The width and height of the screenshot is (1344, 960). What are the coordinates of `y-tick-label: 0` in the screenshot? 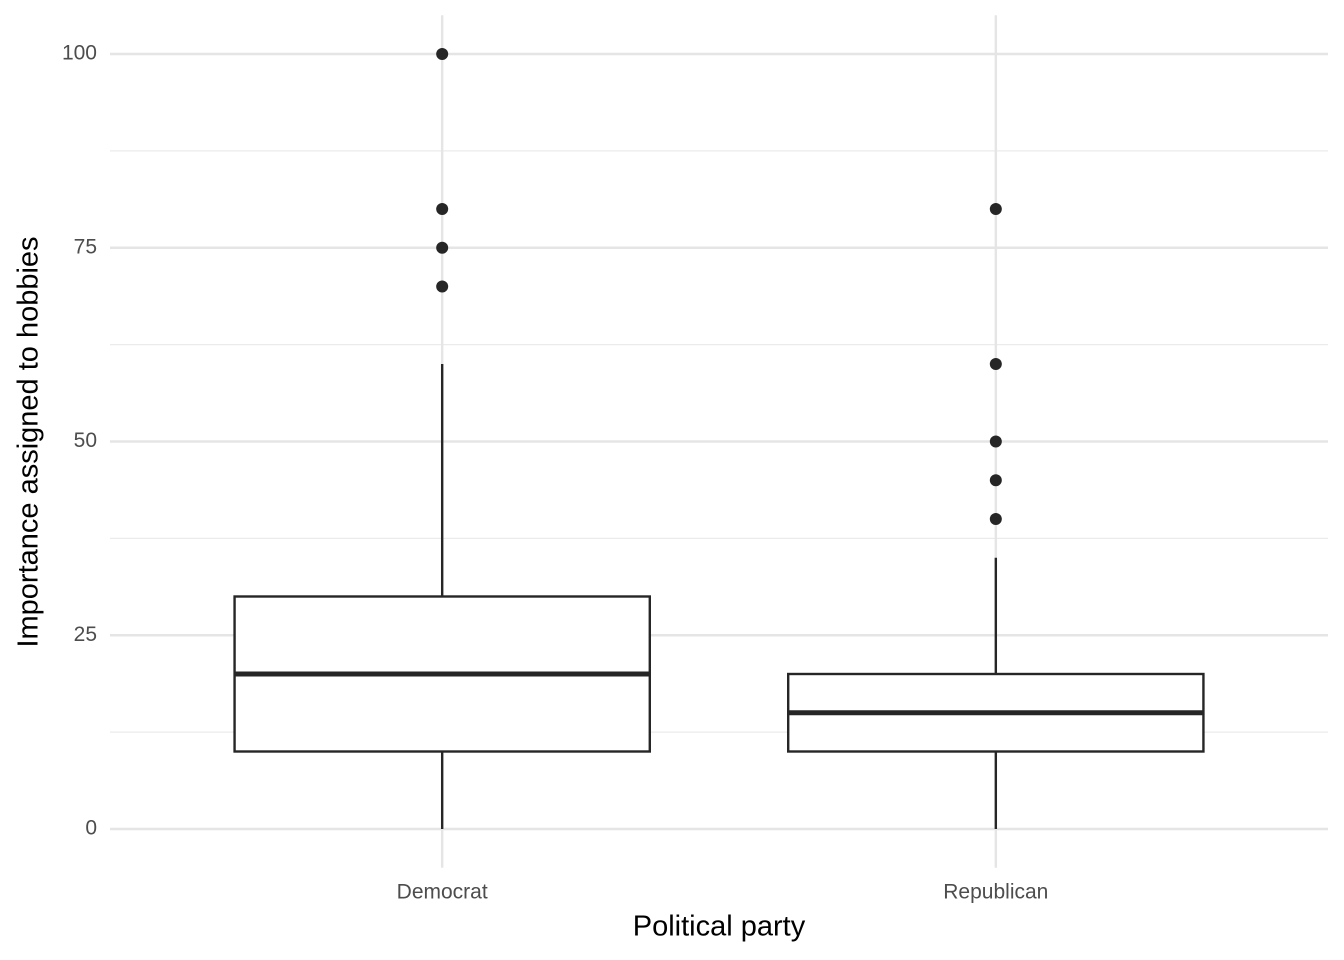 It's located at (91, 828).